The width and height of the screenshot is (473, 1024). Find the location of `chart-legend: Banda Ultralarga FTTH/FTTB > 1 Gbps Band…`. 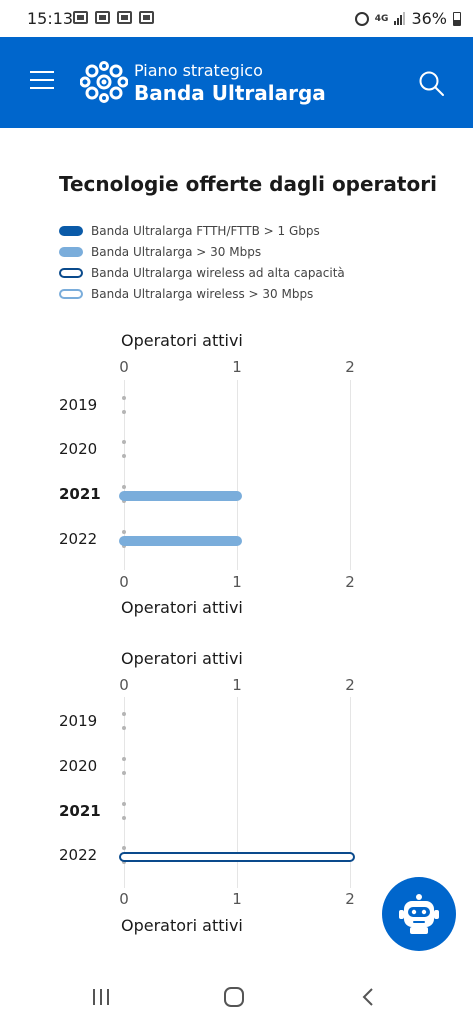

chart-legend: Banda Ultralarga FTTH/FTTB > 1 Gbps Band… is located at coordinates (202, 262).